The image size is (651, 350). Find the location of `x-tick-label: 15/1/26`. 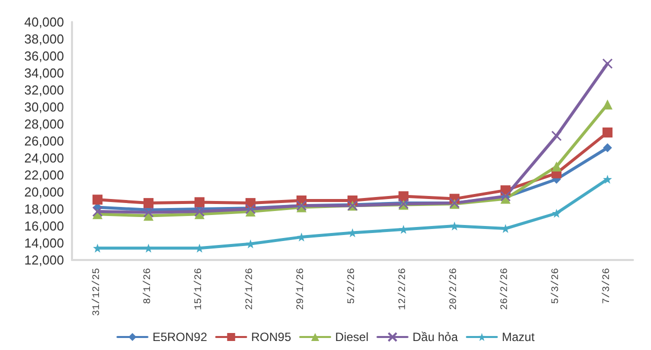

x-tick-label: 15/1/26 is located at coordinates (199, 289).